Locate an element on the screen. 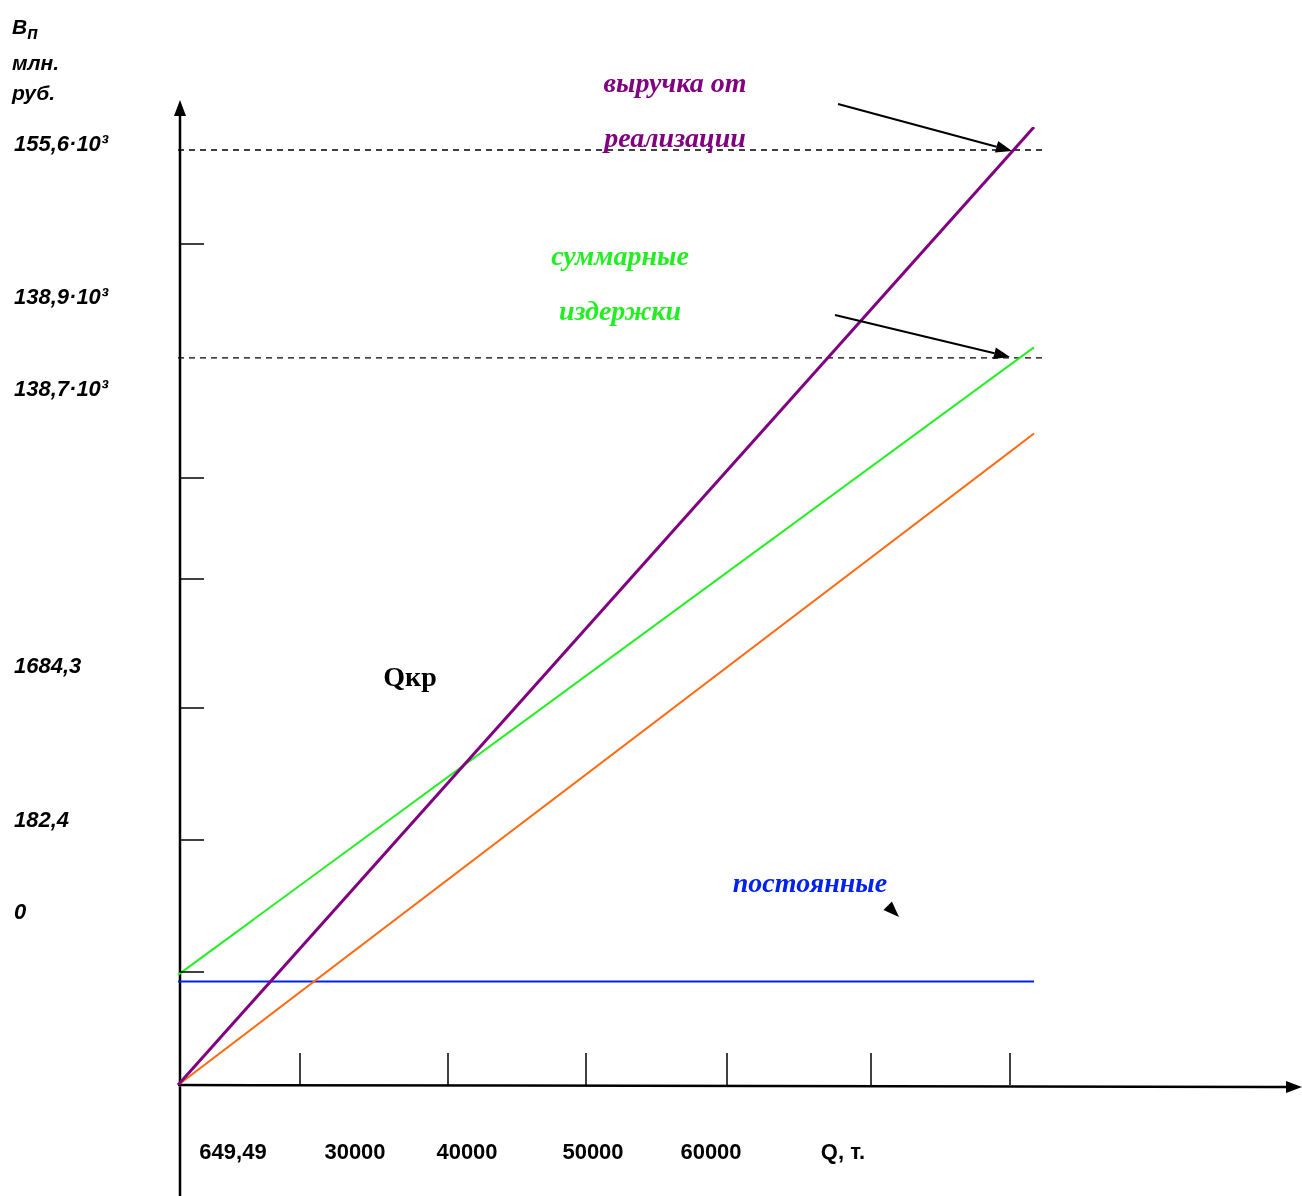 The height and width of the screenshot is (1196, 1302). text: постоянные is located at coordinates (810, 883).